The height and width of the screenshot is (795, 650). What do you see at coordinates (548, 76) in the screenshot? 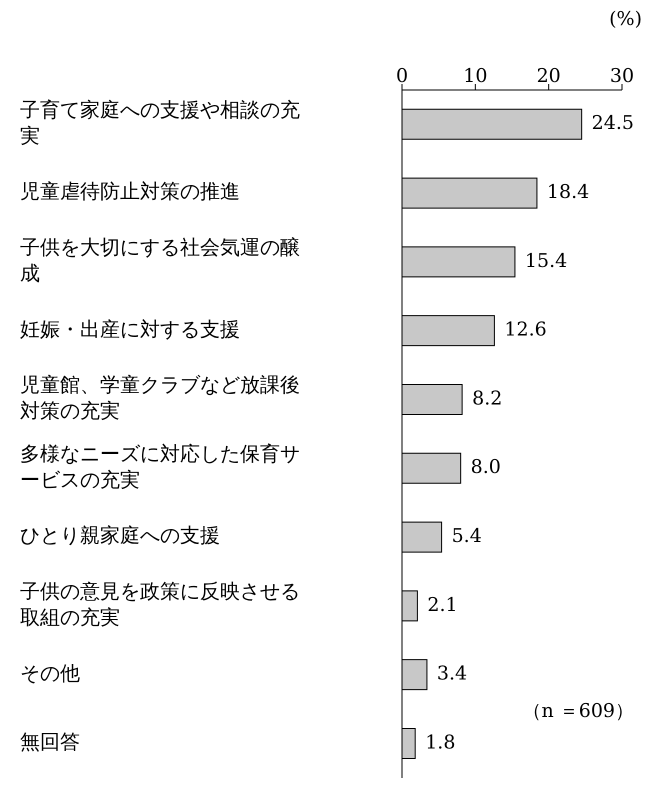
I see `x-tick-label: 20` at bounding box center [548, 76].